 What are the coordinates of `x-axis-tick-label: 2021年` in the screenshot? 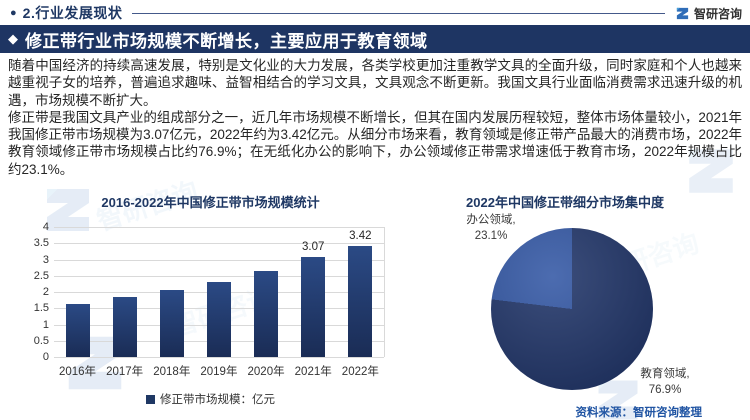 It's located at (313, 372).